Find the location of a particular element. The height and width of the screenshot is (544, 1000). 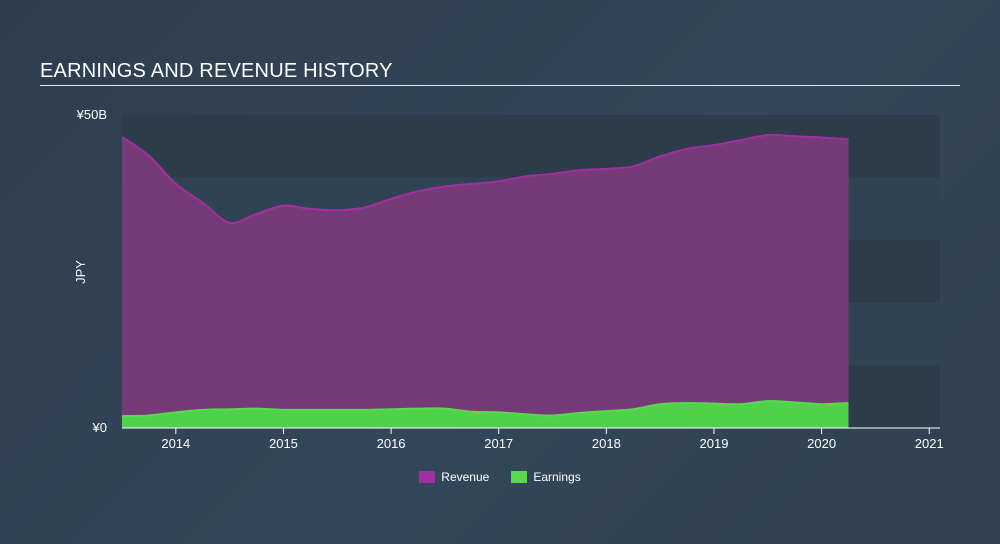

earnings-swatch is located at coordinates (519, 477).